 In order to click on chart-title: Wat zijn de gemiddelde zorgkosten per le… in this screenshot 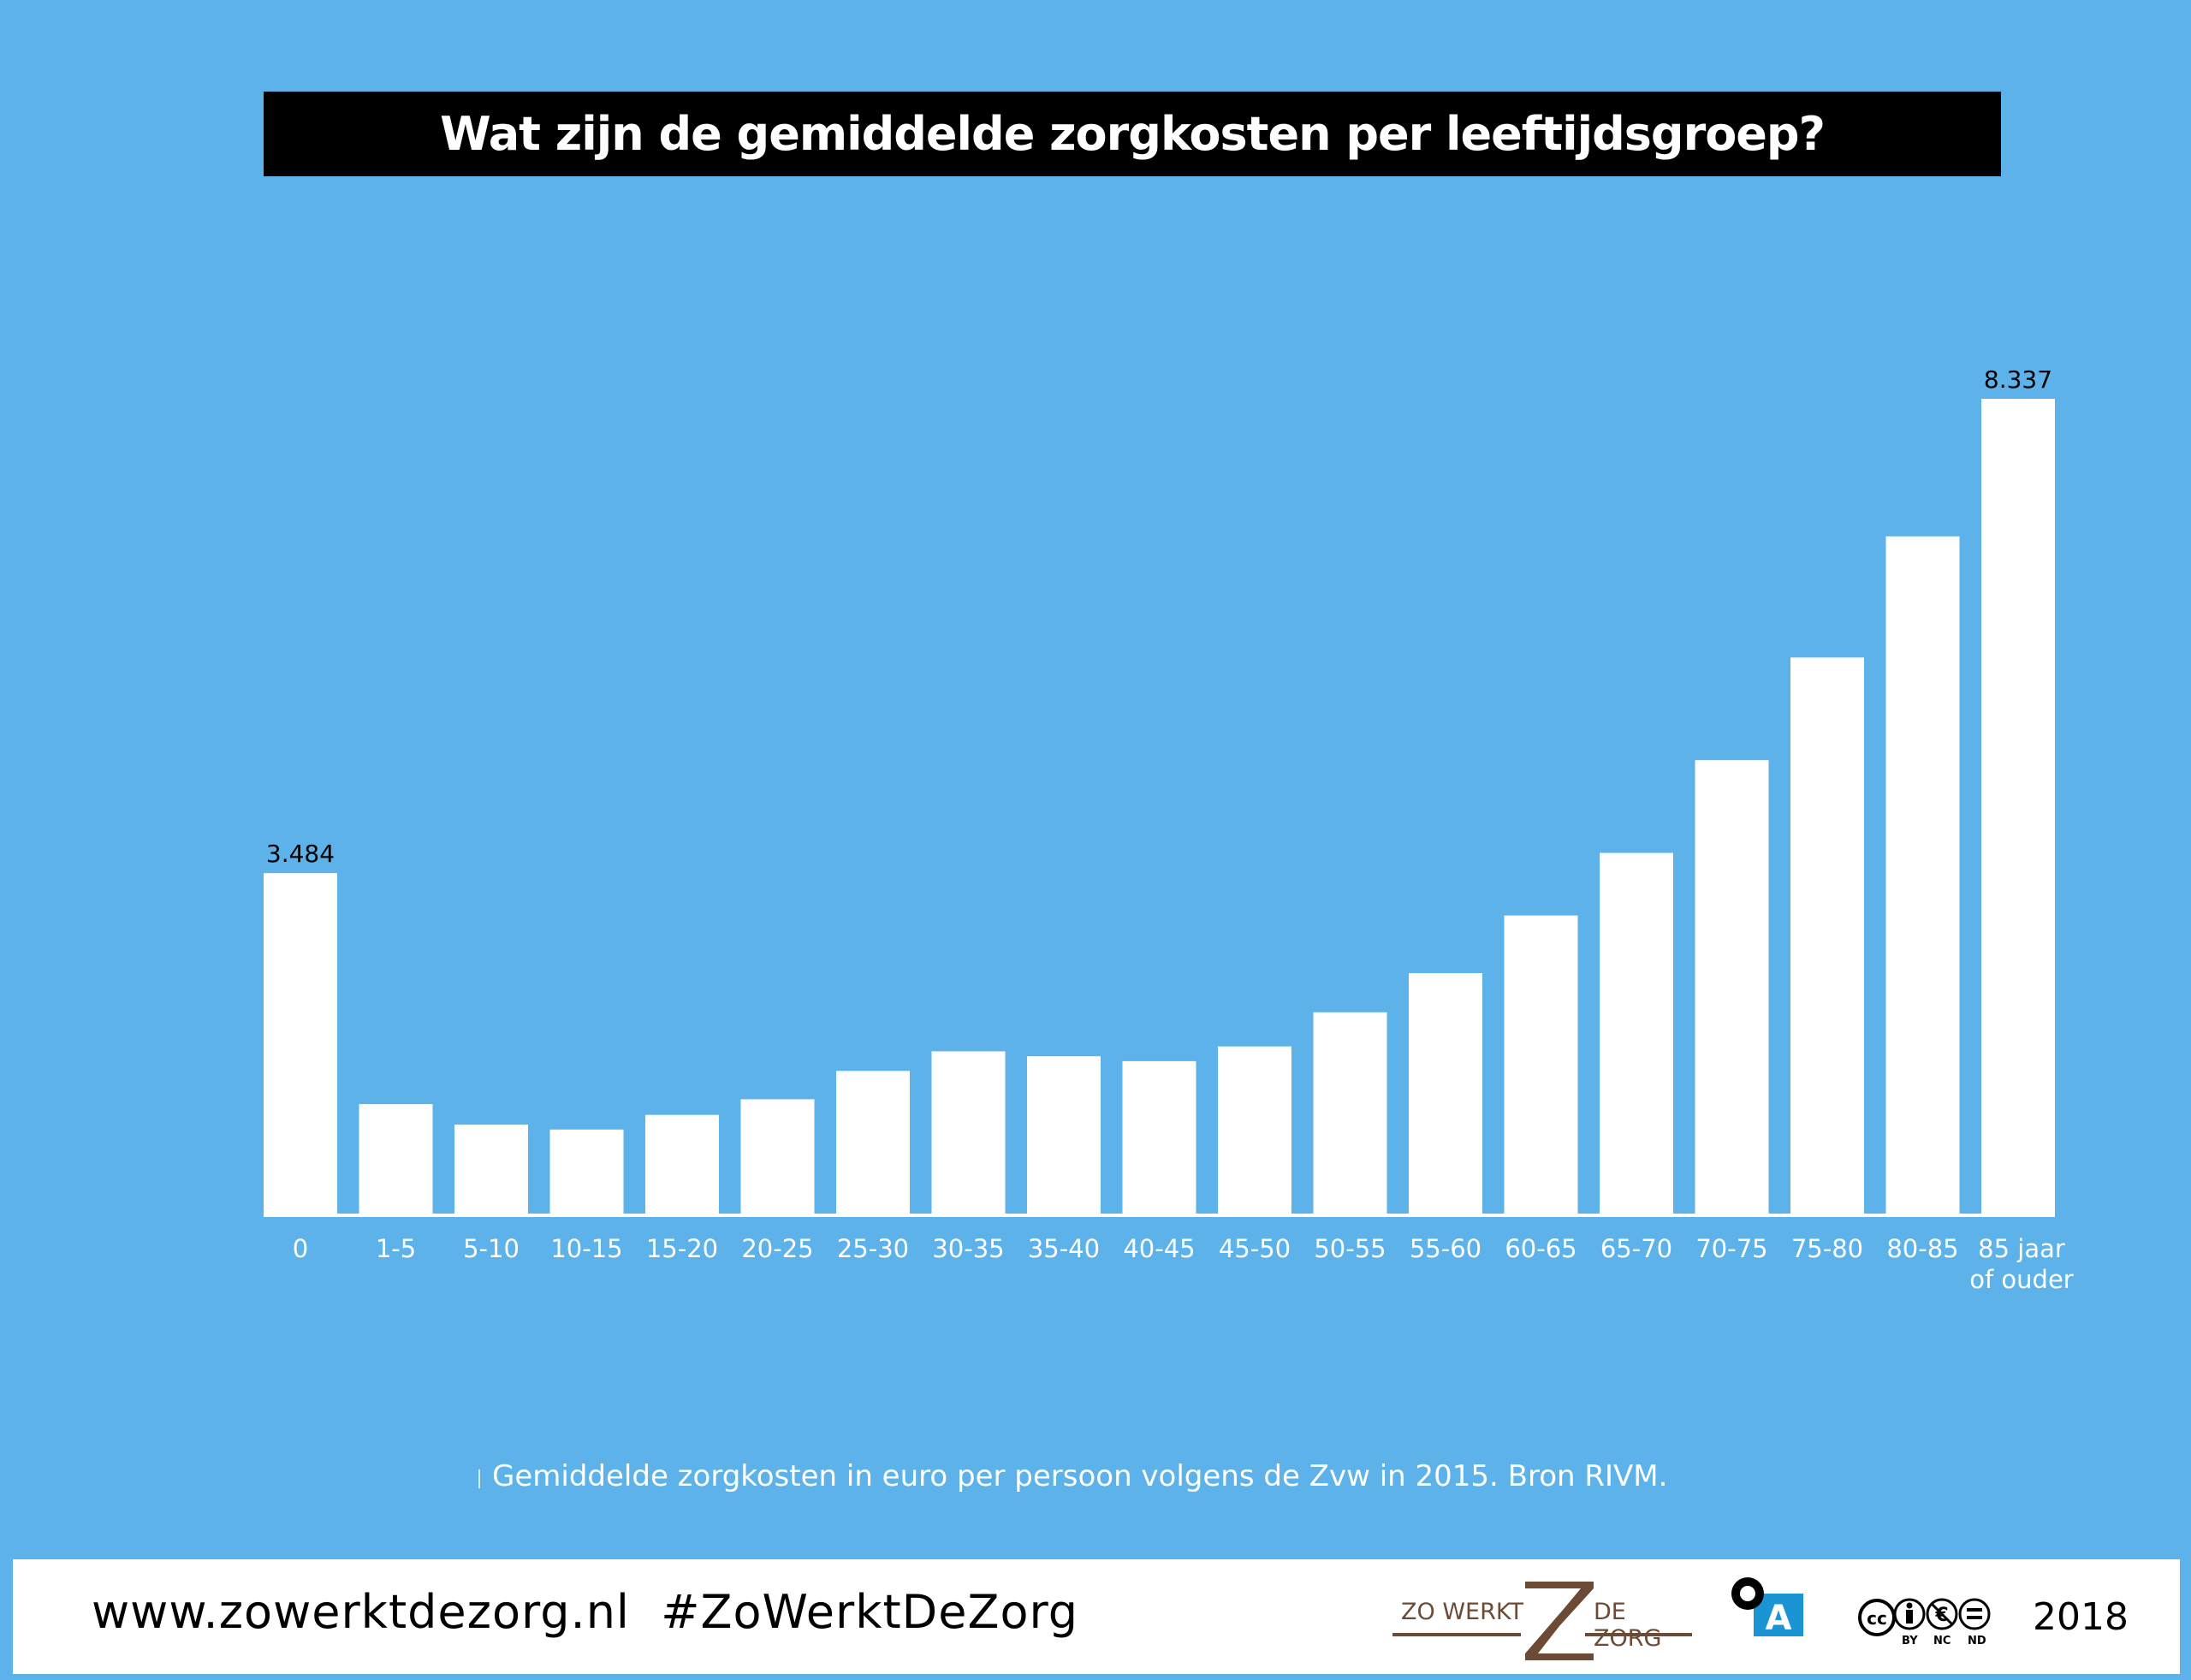, I will do `click(1132, 134)`.